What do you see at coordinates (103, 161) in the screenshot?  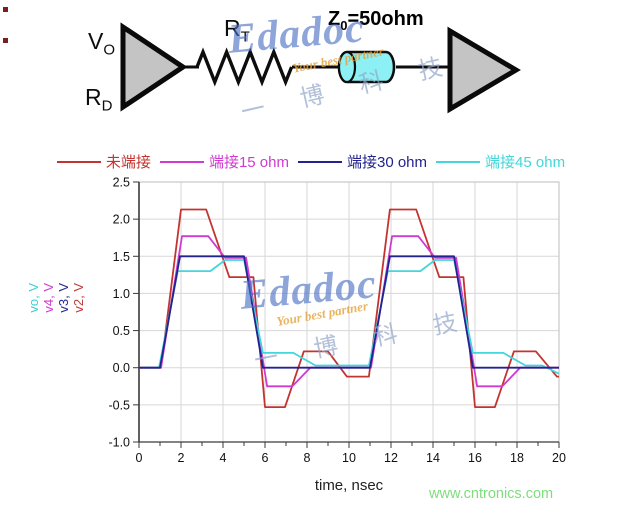 I see `legend-item-unterminated: 未端接` at bounding box center [103, 161].